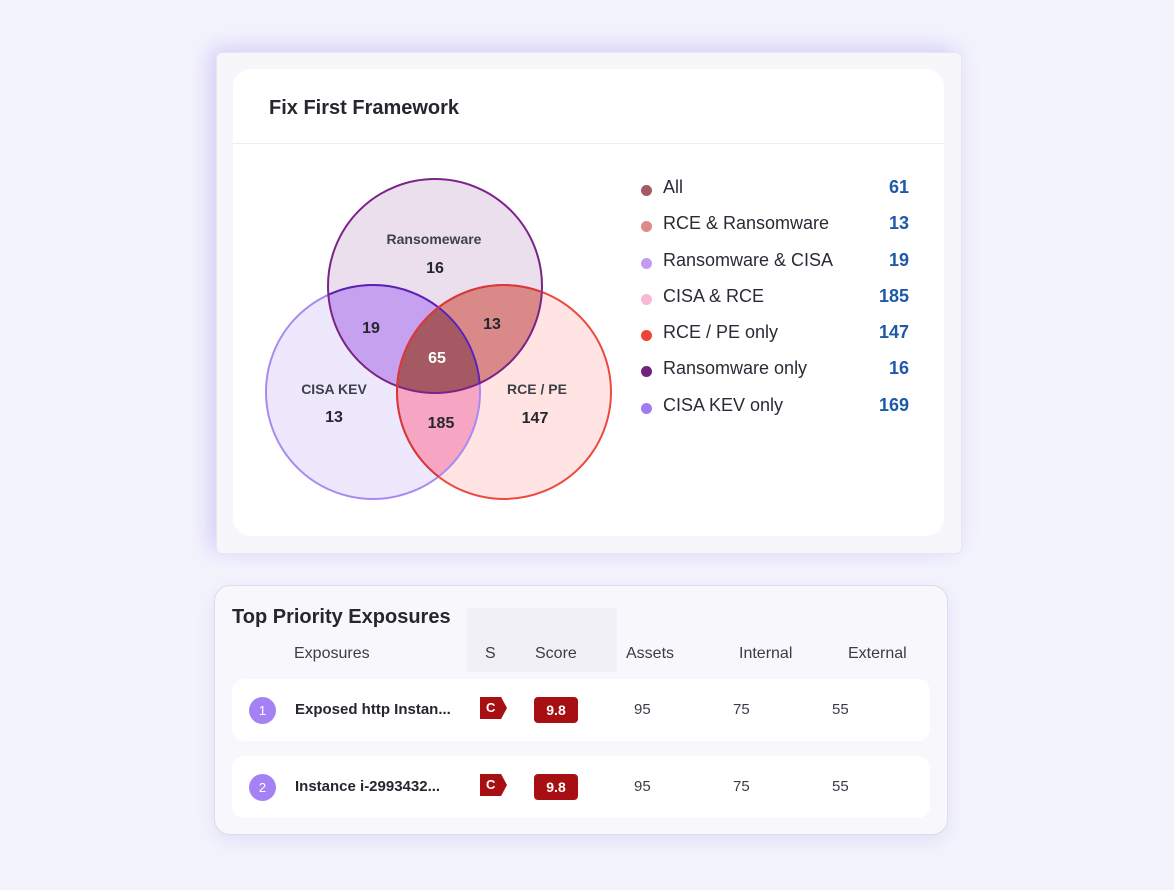  Describe the element at coordinates (334, 417) in the screenshot. I see `venn-value-cisa: 13` at that location.